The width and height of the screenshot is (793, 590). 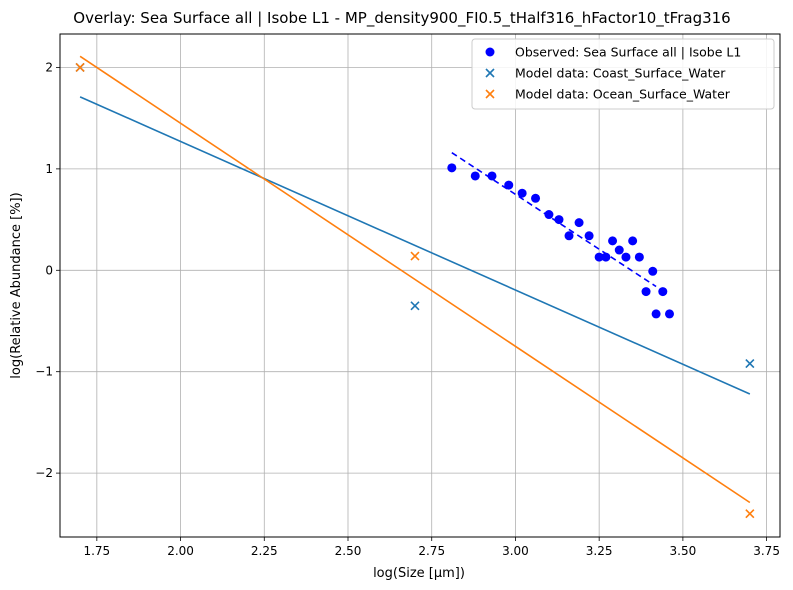 I want to click on y-tick-label: −1, so click(x=44, y=372).